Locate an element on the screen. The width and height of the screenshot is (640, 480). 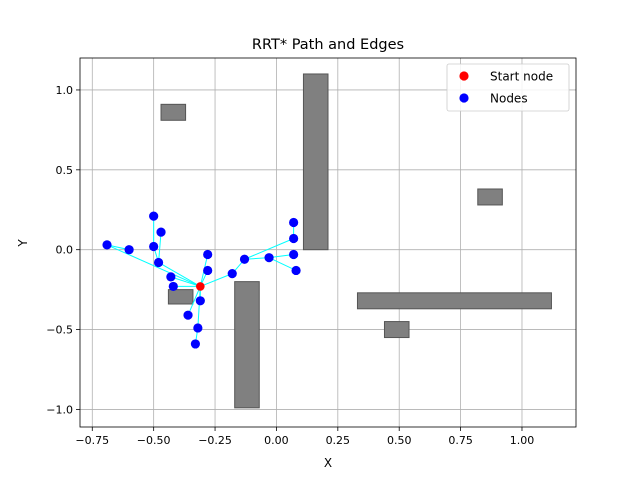
legend: Start node Nodes is located at coordinates (508, 87).